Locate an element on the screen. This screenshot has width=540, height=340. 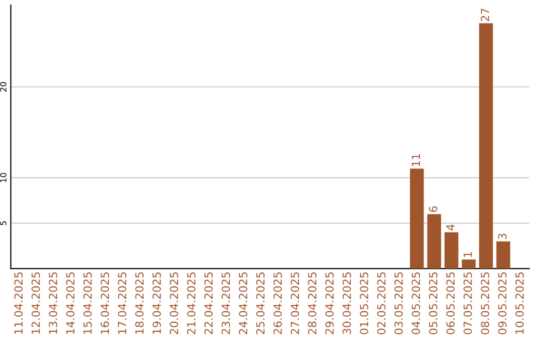
data-label: 11 is located at coordinates (416, 160).